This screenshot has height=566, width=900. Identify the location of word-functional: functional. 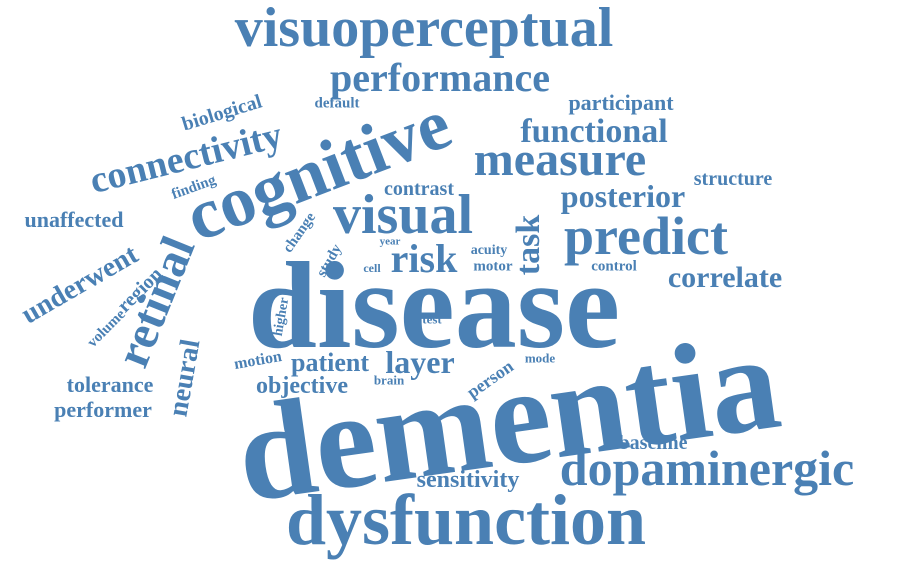
(594, 131).